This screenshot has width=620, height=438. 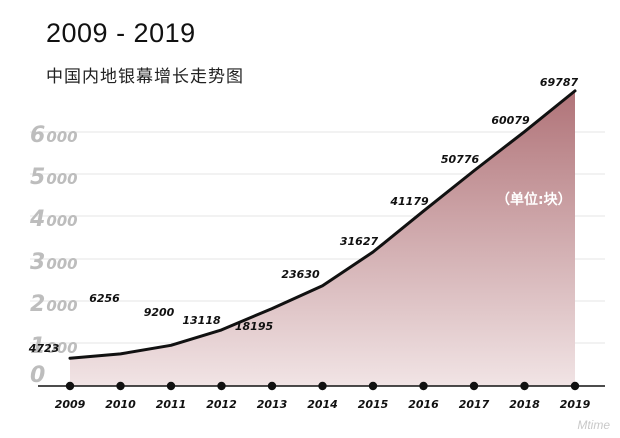 What do you see at coordinates (254, 326) in the screenshot?
I see `data-label: 18195` at bounding box center [254, 326].